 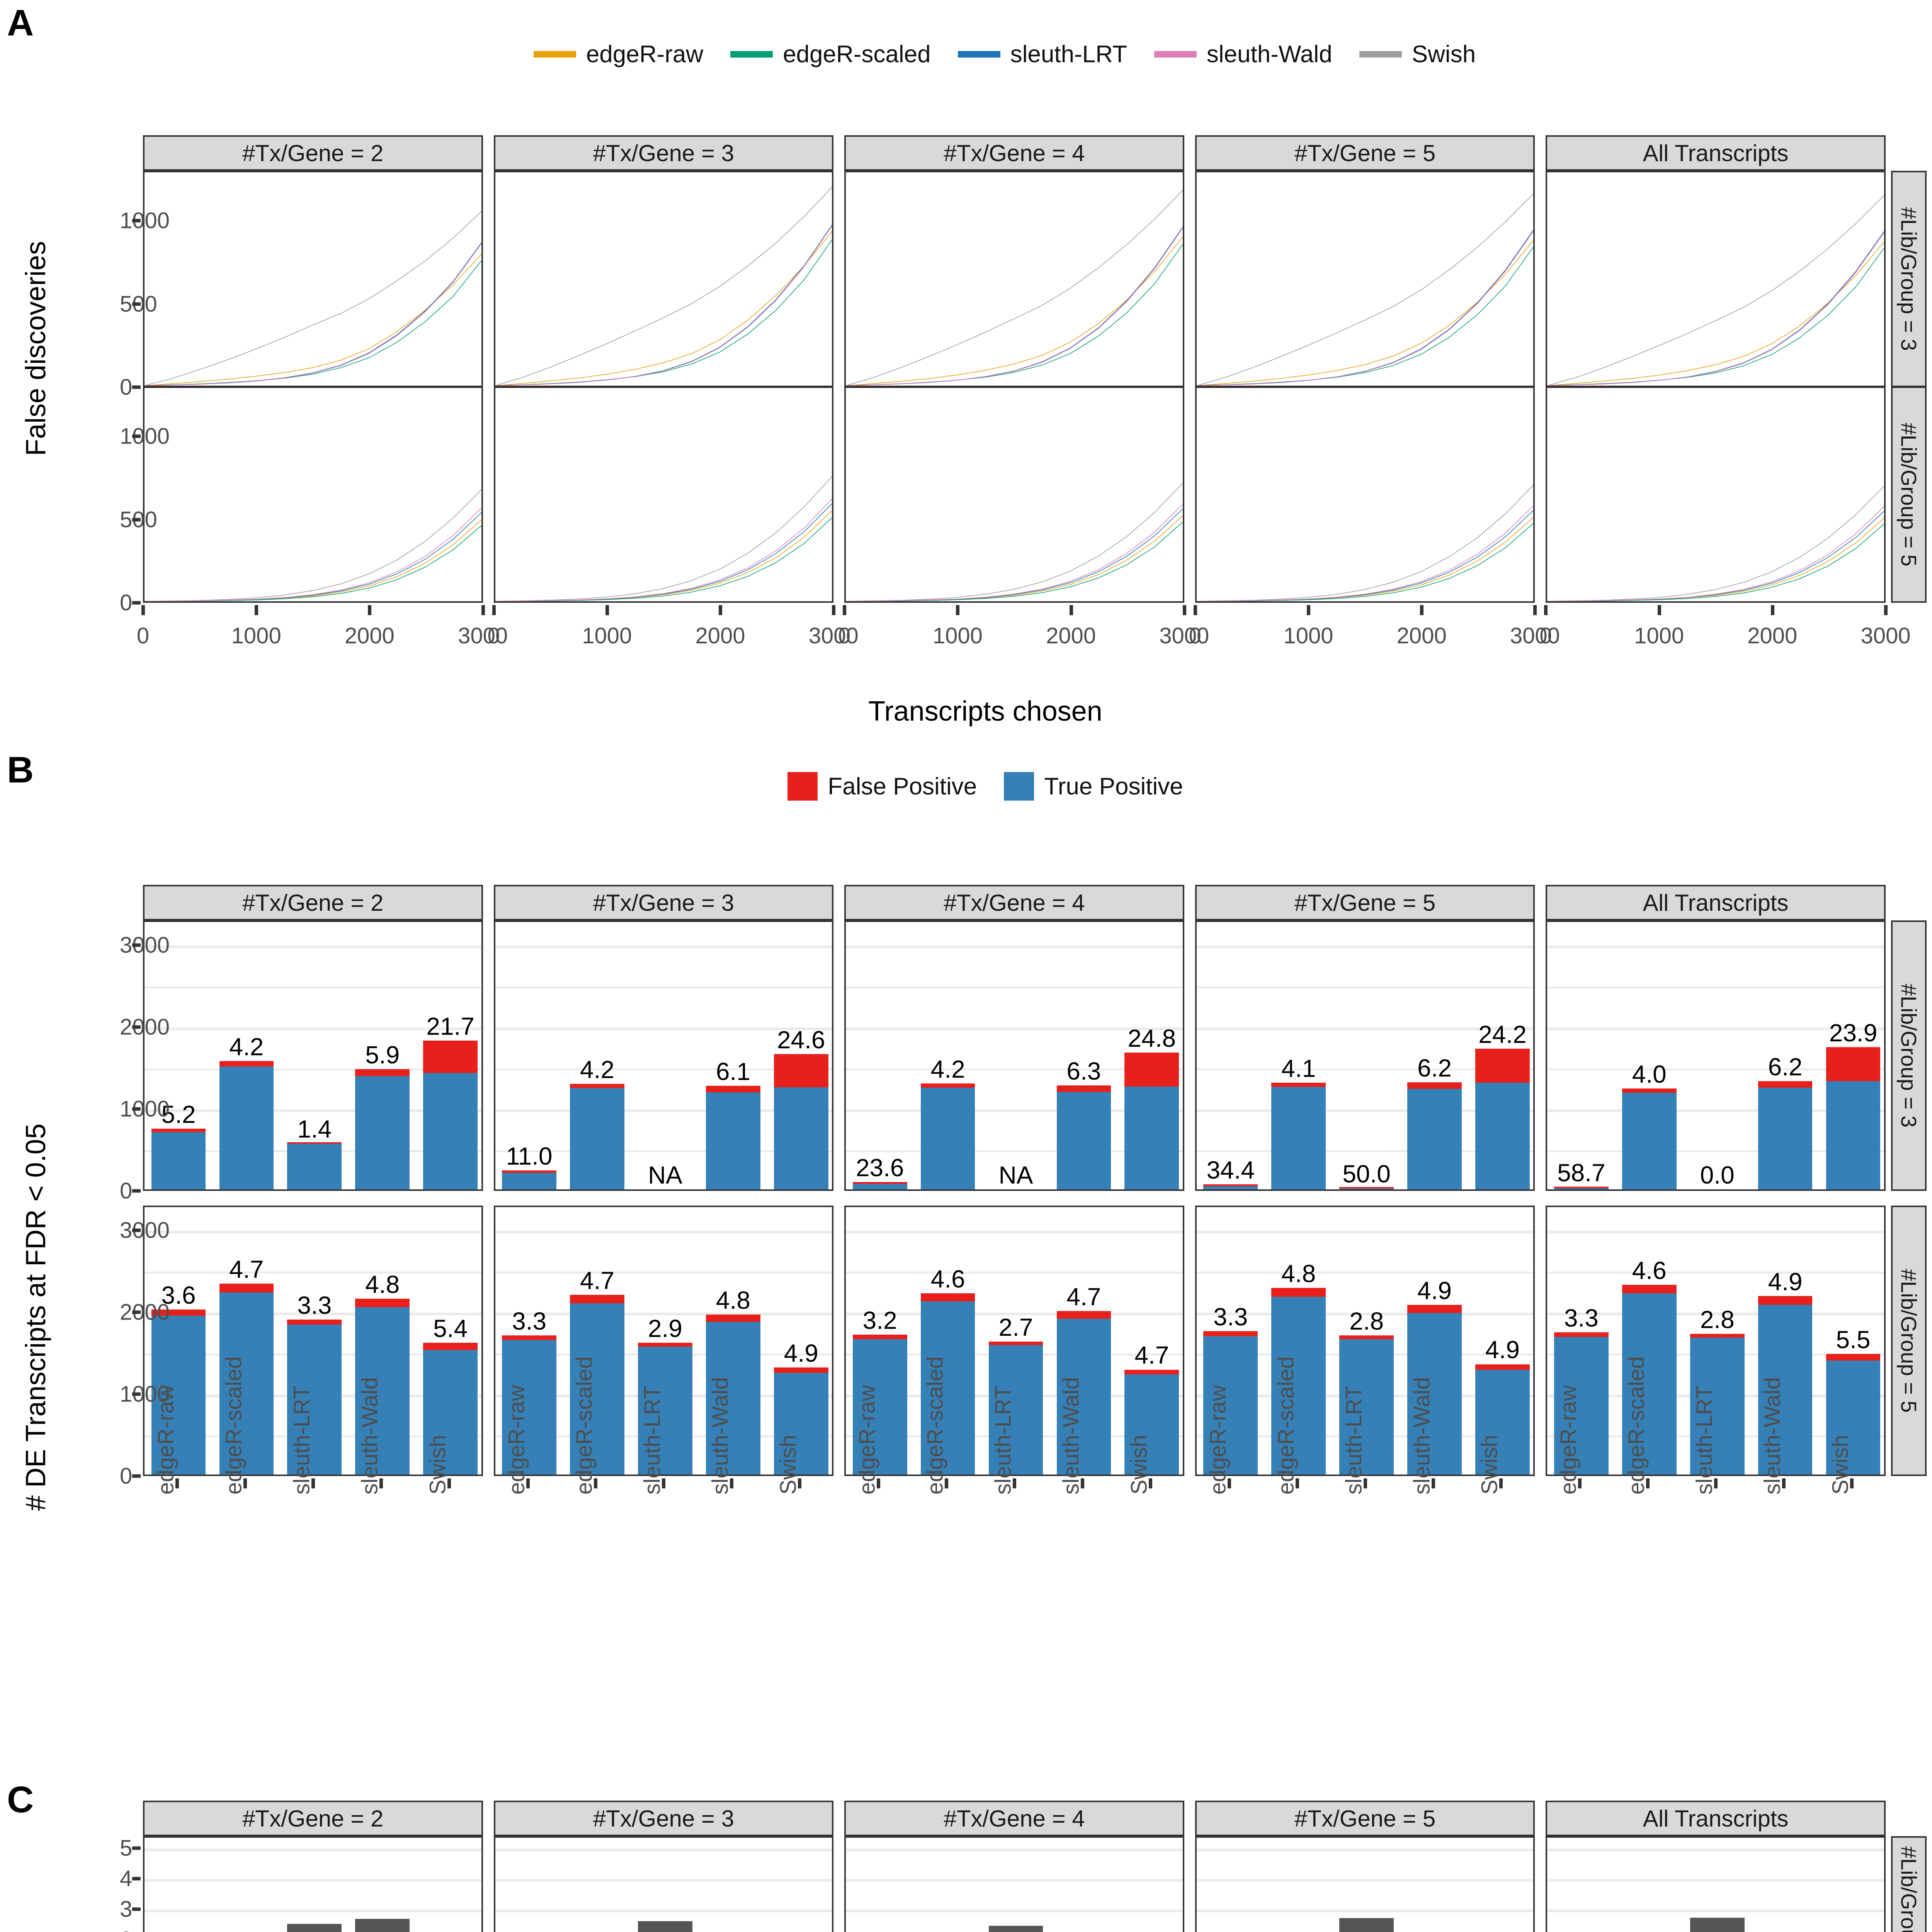 I want to click on legend-item-edger-scaled: edgeR-scaled, so click(x=830, y=54).